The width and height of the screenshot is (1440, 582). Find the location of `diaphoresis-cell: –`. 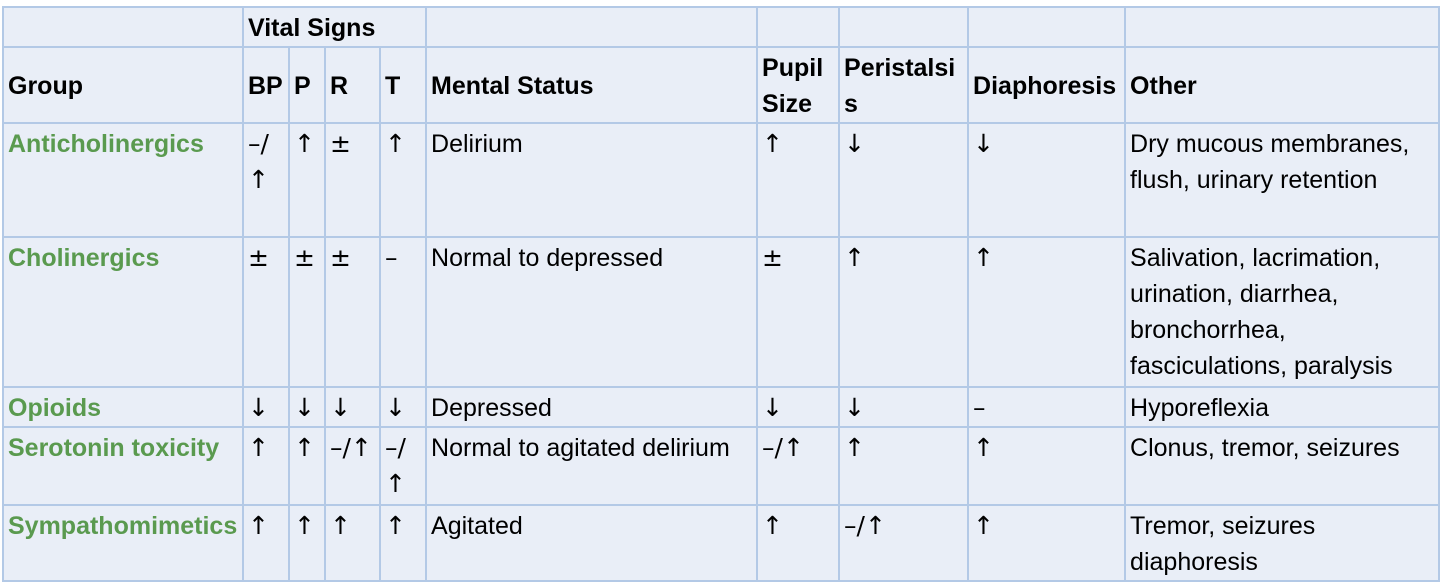

diaphoresis-cell: – is located at coordinates (1047, 407).